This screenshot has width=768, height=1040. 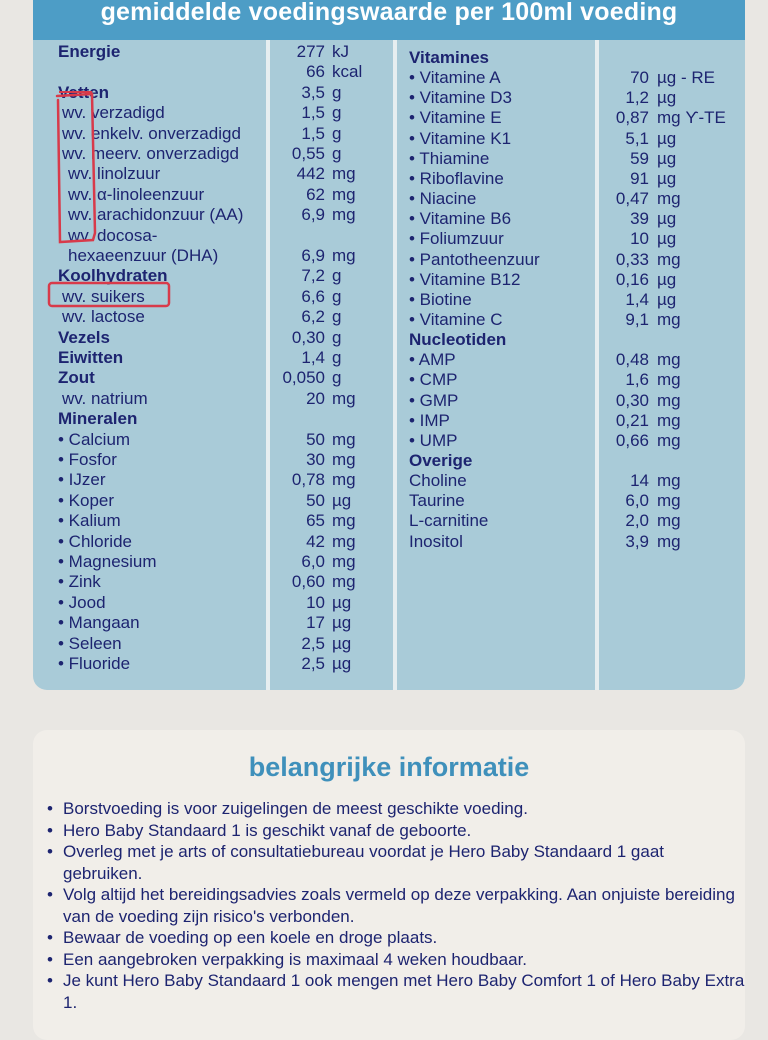 I want to click on nutrient-row: • Vitamine E 0,87 mg ϒ-TE, so click(x=389, y=118).